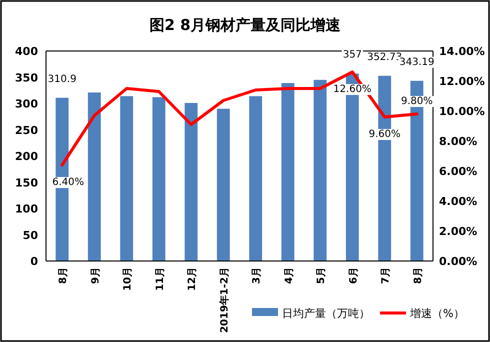  Describe the element at coordinates (26, 51) in the screenshot. I see `y-tick-label: 400` at that location.